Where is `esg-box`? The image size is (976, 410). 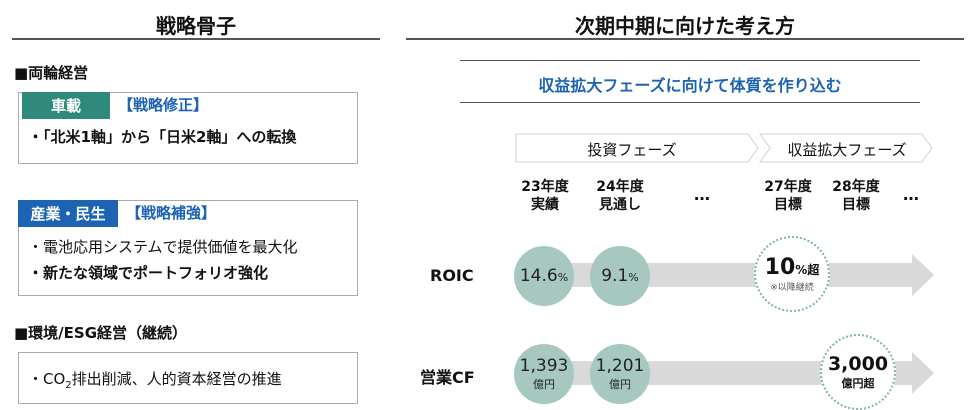 esg-box is located at coordinates (188, 378).